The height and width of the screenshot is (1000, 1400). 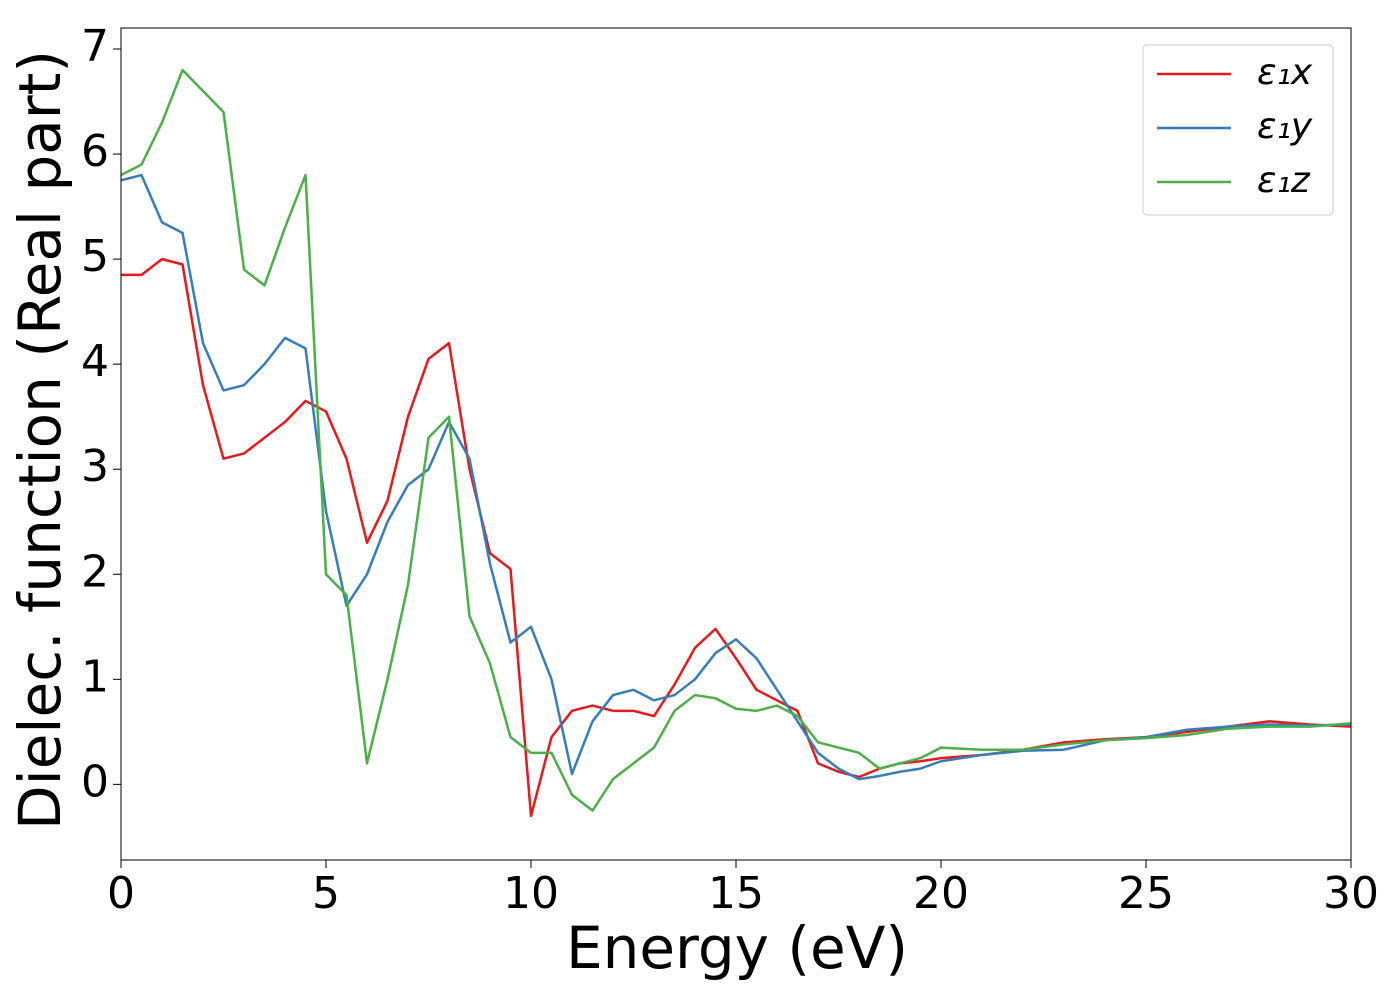 What do you see at coordinates (736, 893) in the screenshot?
I see `x-tick-label: 15` at bounding box center [736, 893].